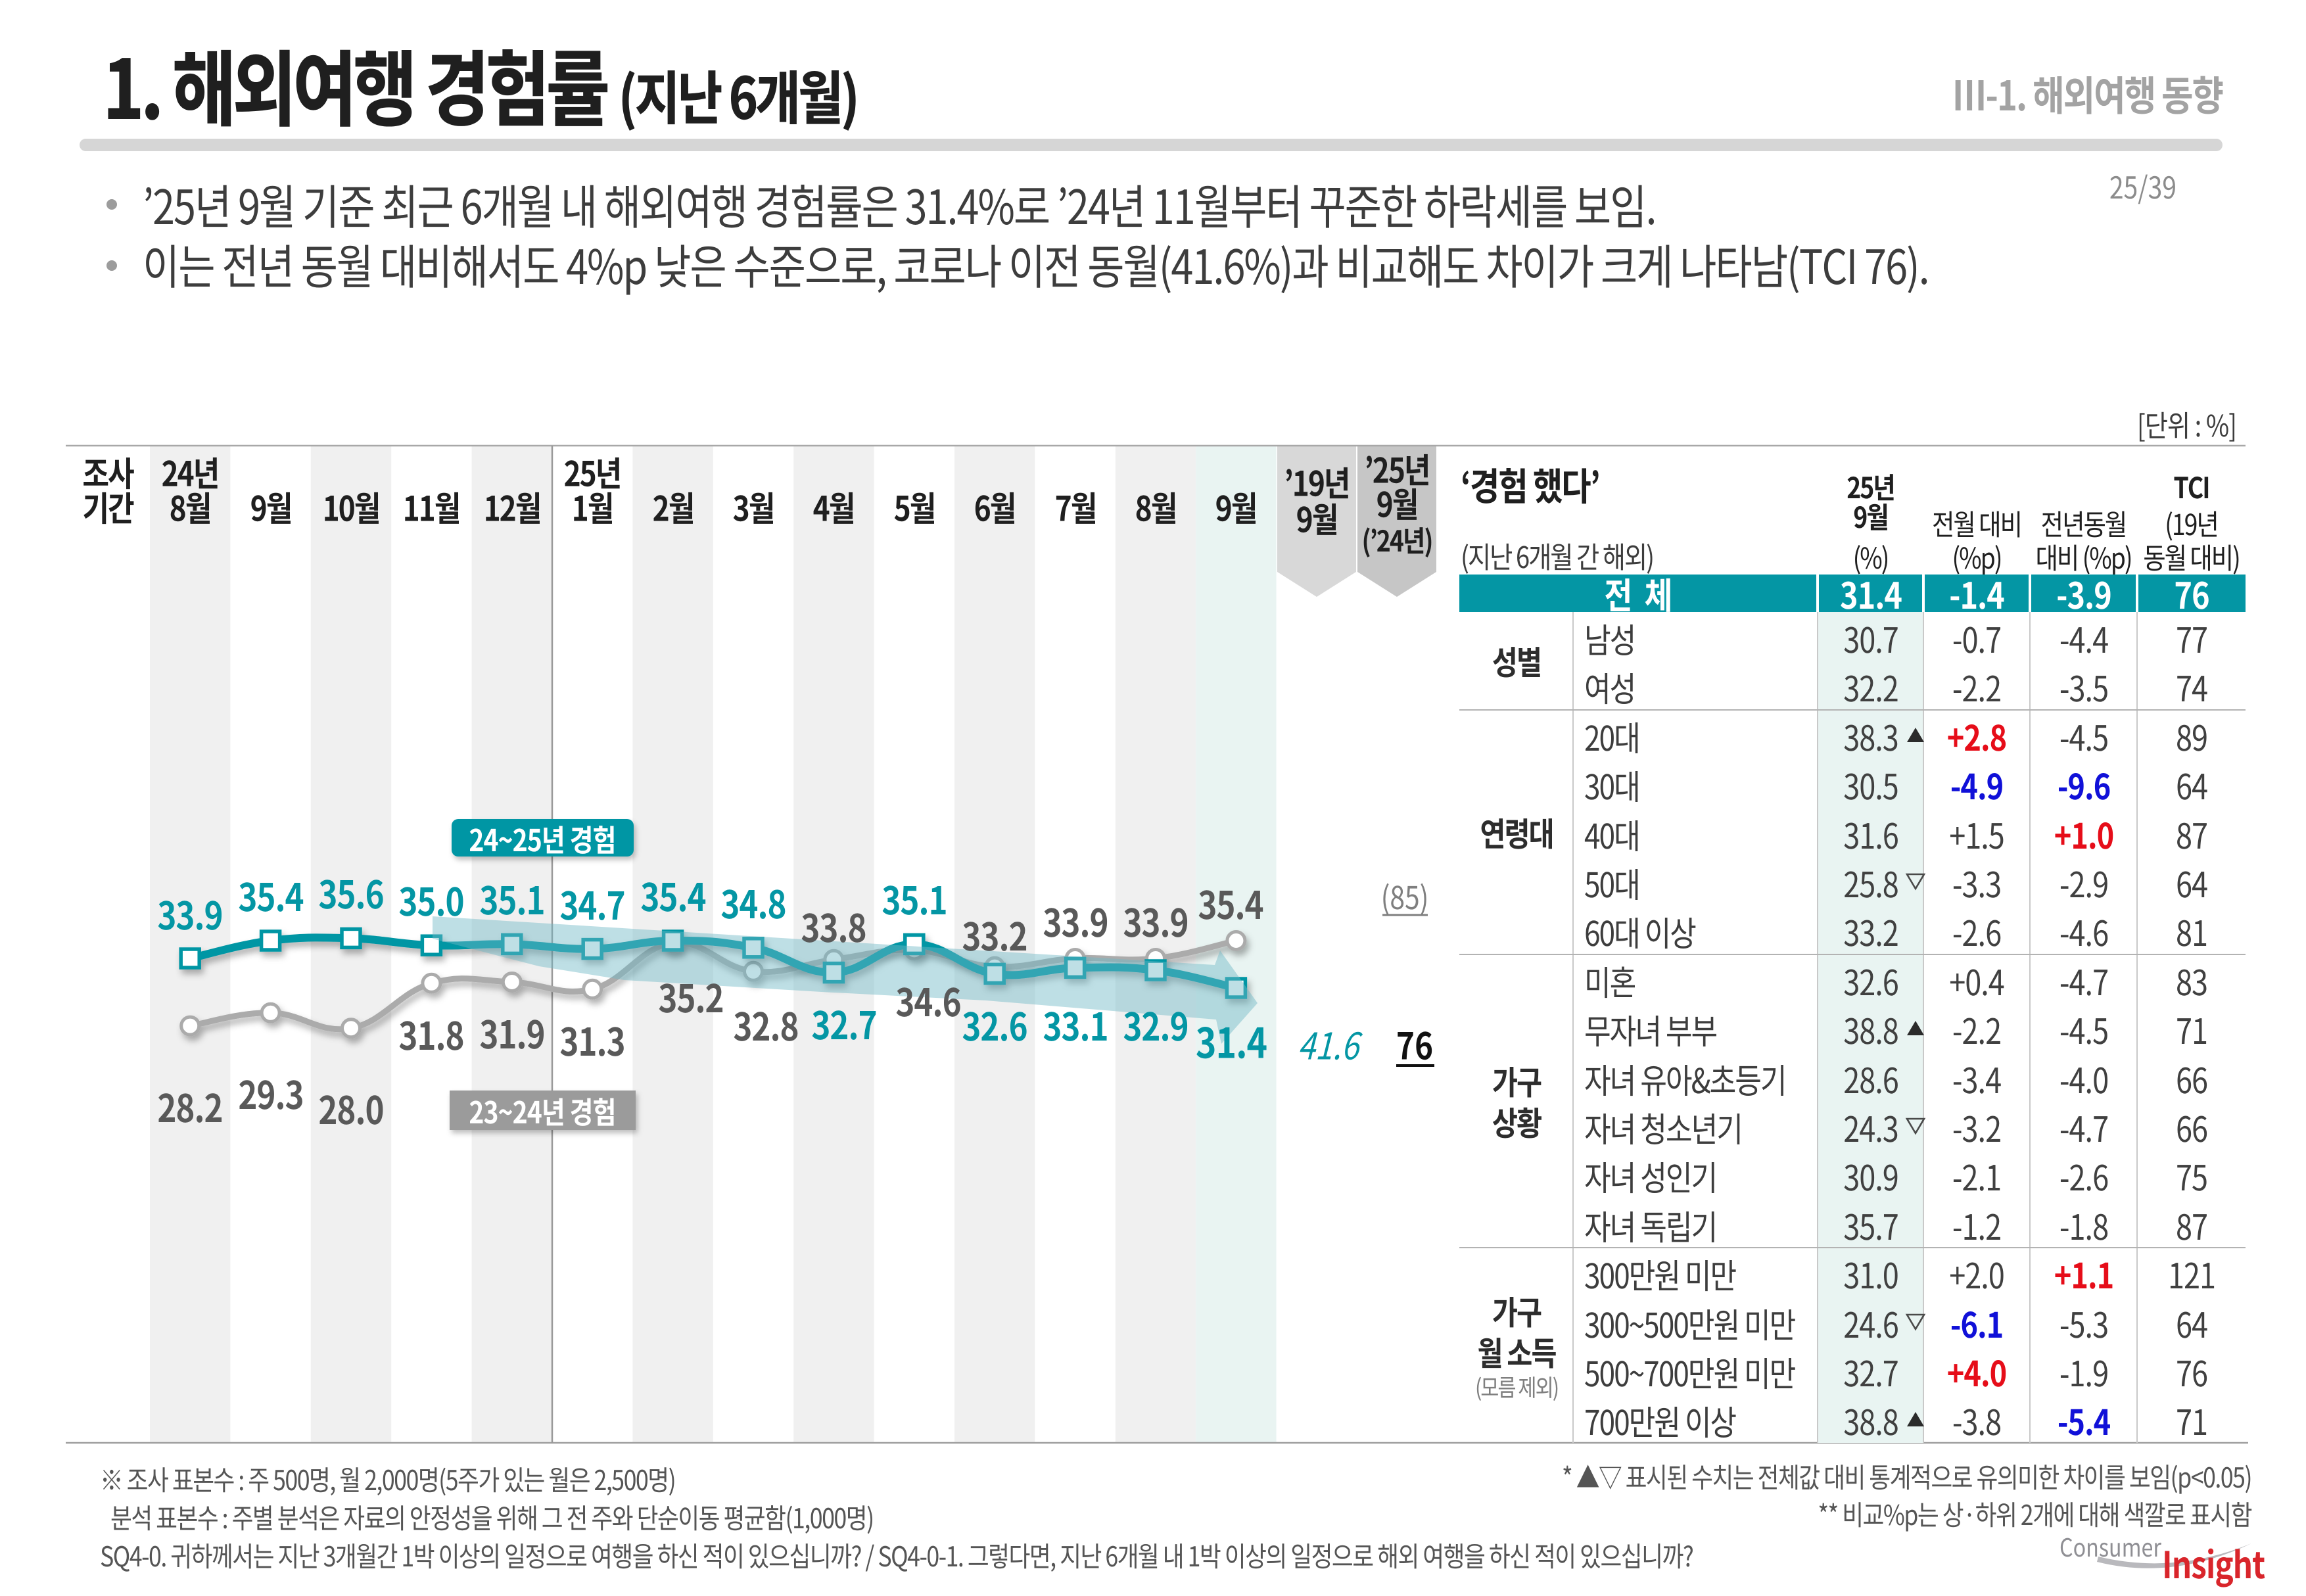  What do you see at coordinates (690, 995) in the screenshot?
I see `svg-text: 35.2` at bounding box center [690, 995].